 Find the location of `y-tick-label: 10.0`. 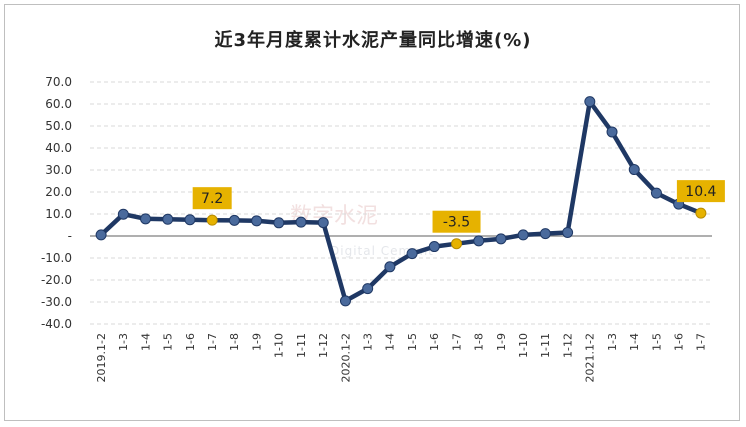

y-tick-label: 10.0 is located at coordinates (58, 214).